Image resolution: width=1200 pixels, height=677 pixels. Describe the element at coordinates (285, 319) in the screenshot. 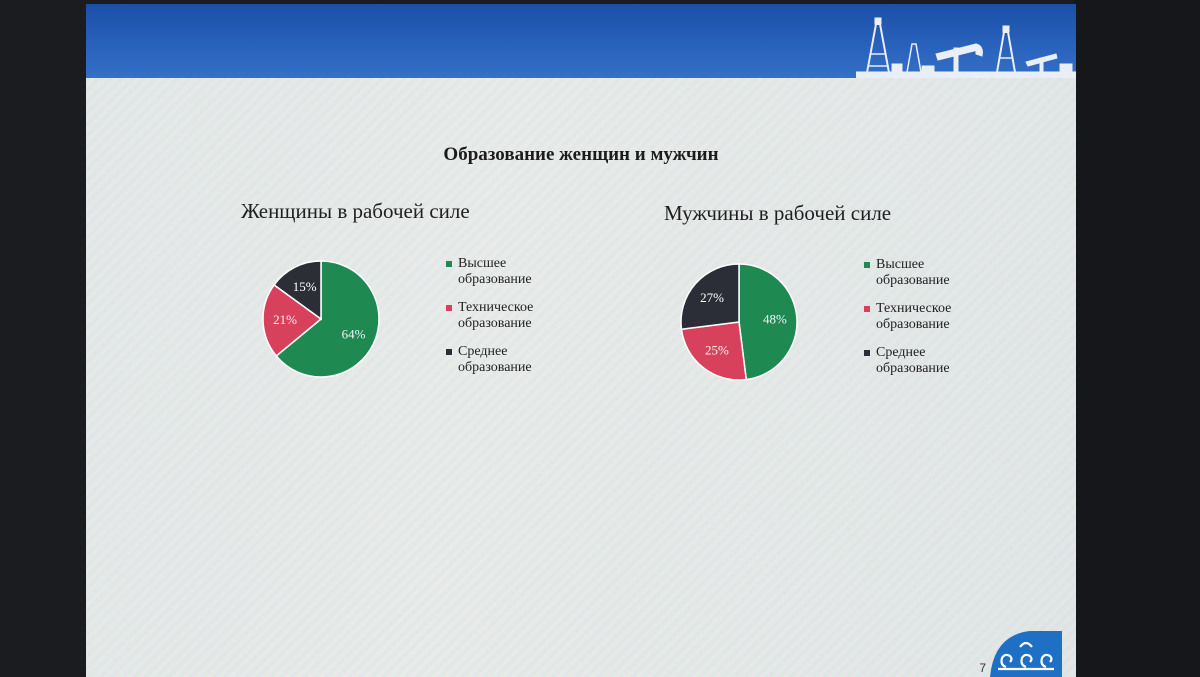

I see `data-label-technical: 21%` at that location.